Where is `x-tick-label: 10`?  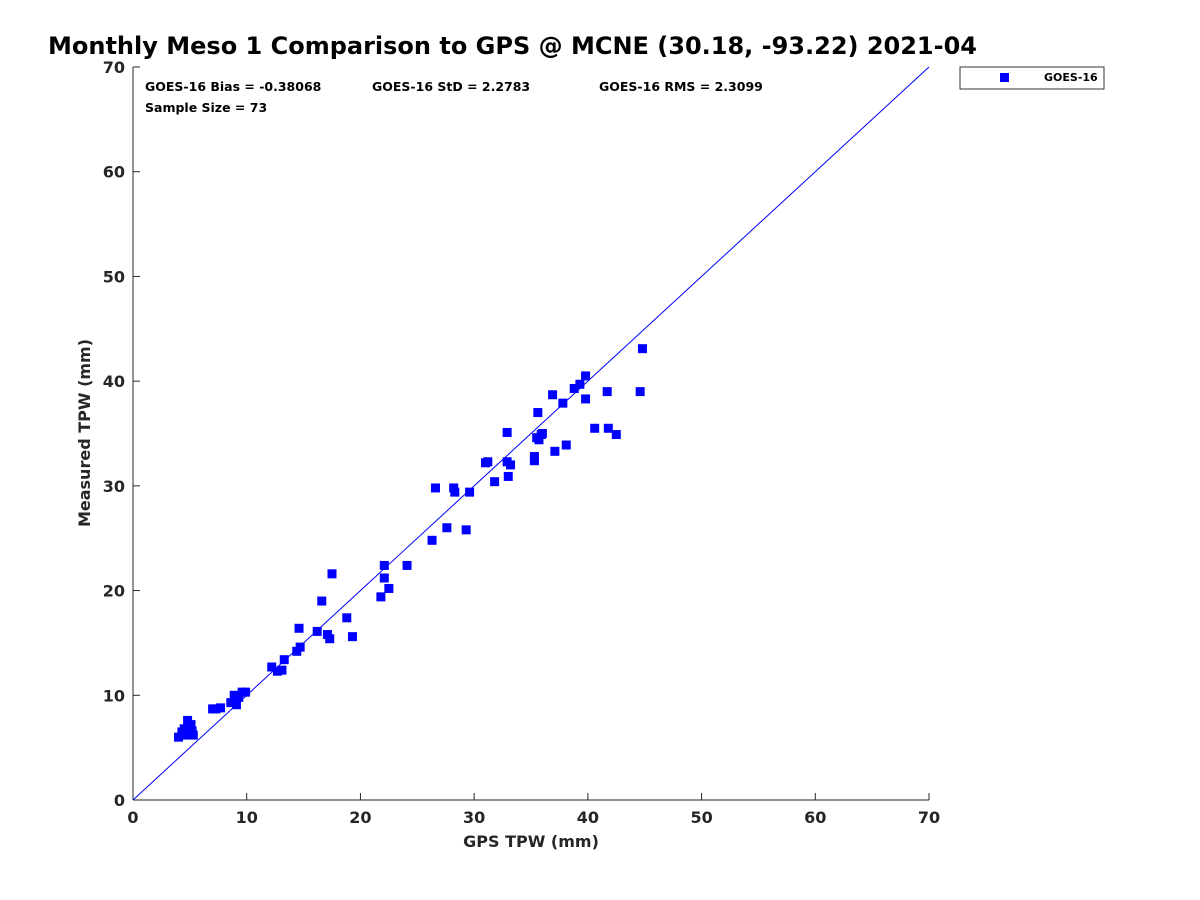 x-tick-label: 10 is located at coordinates (247, 817).